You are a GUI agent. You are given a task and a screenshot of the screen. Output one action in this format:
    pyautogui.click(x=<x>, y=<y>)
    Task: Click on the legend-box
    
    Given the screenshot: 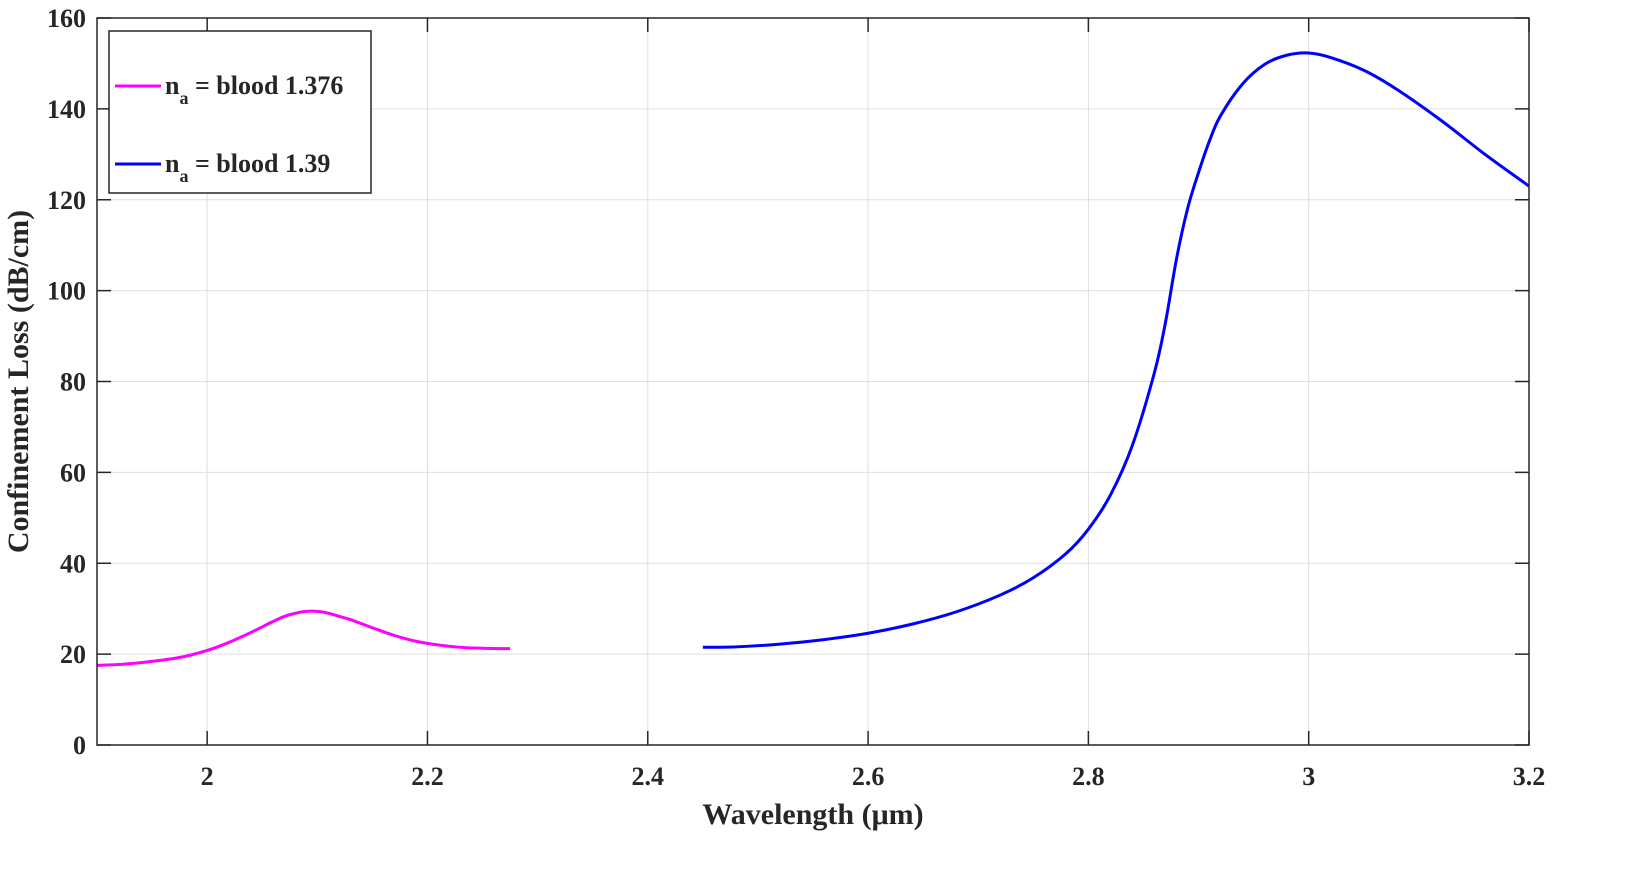 What is the action you would take?
    pyautogui.click(x=240, y=112)
    